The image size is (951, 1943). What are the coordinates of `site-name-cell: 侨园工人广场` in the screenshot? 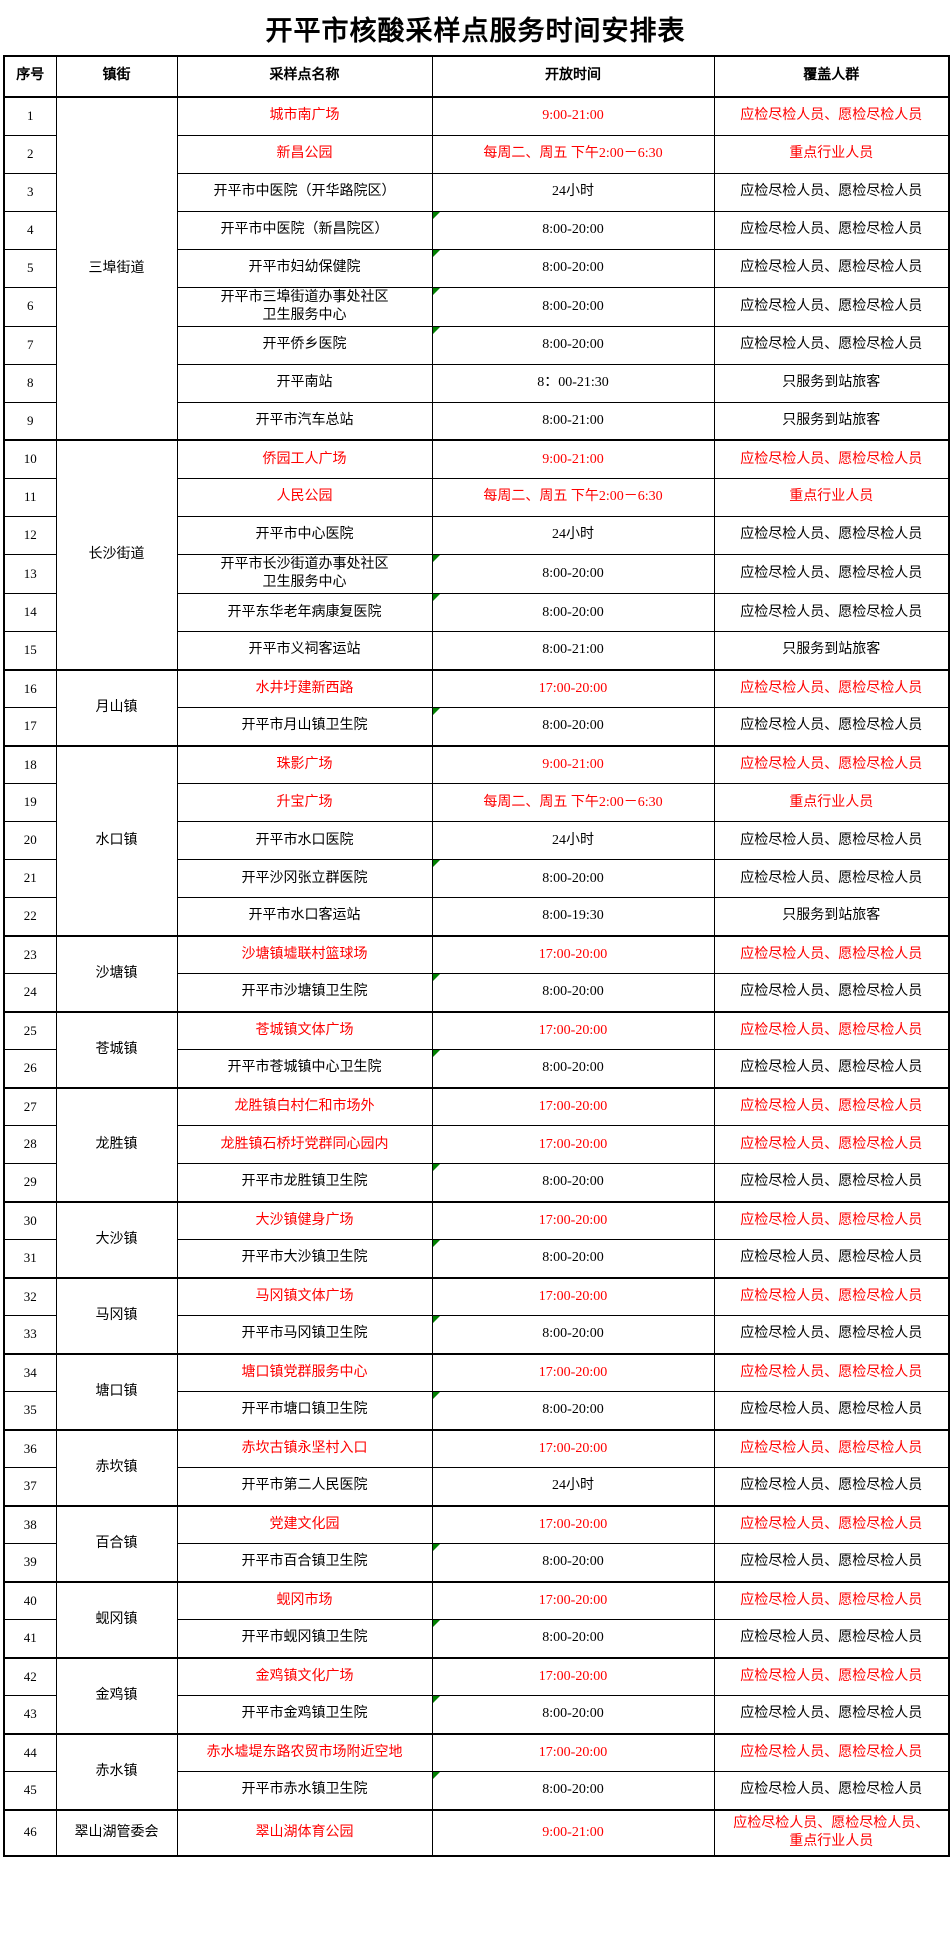 It's located at (304, 459).